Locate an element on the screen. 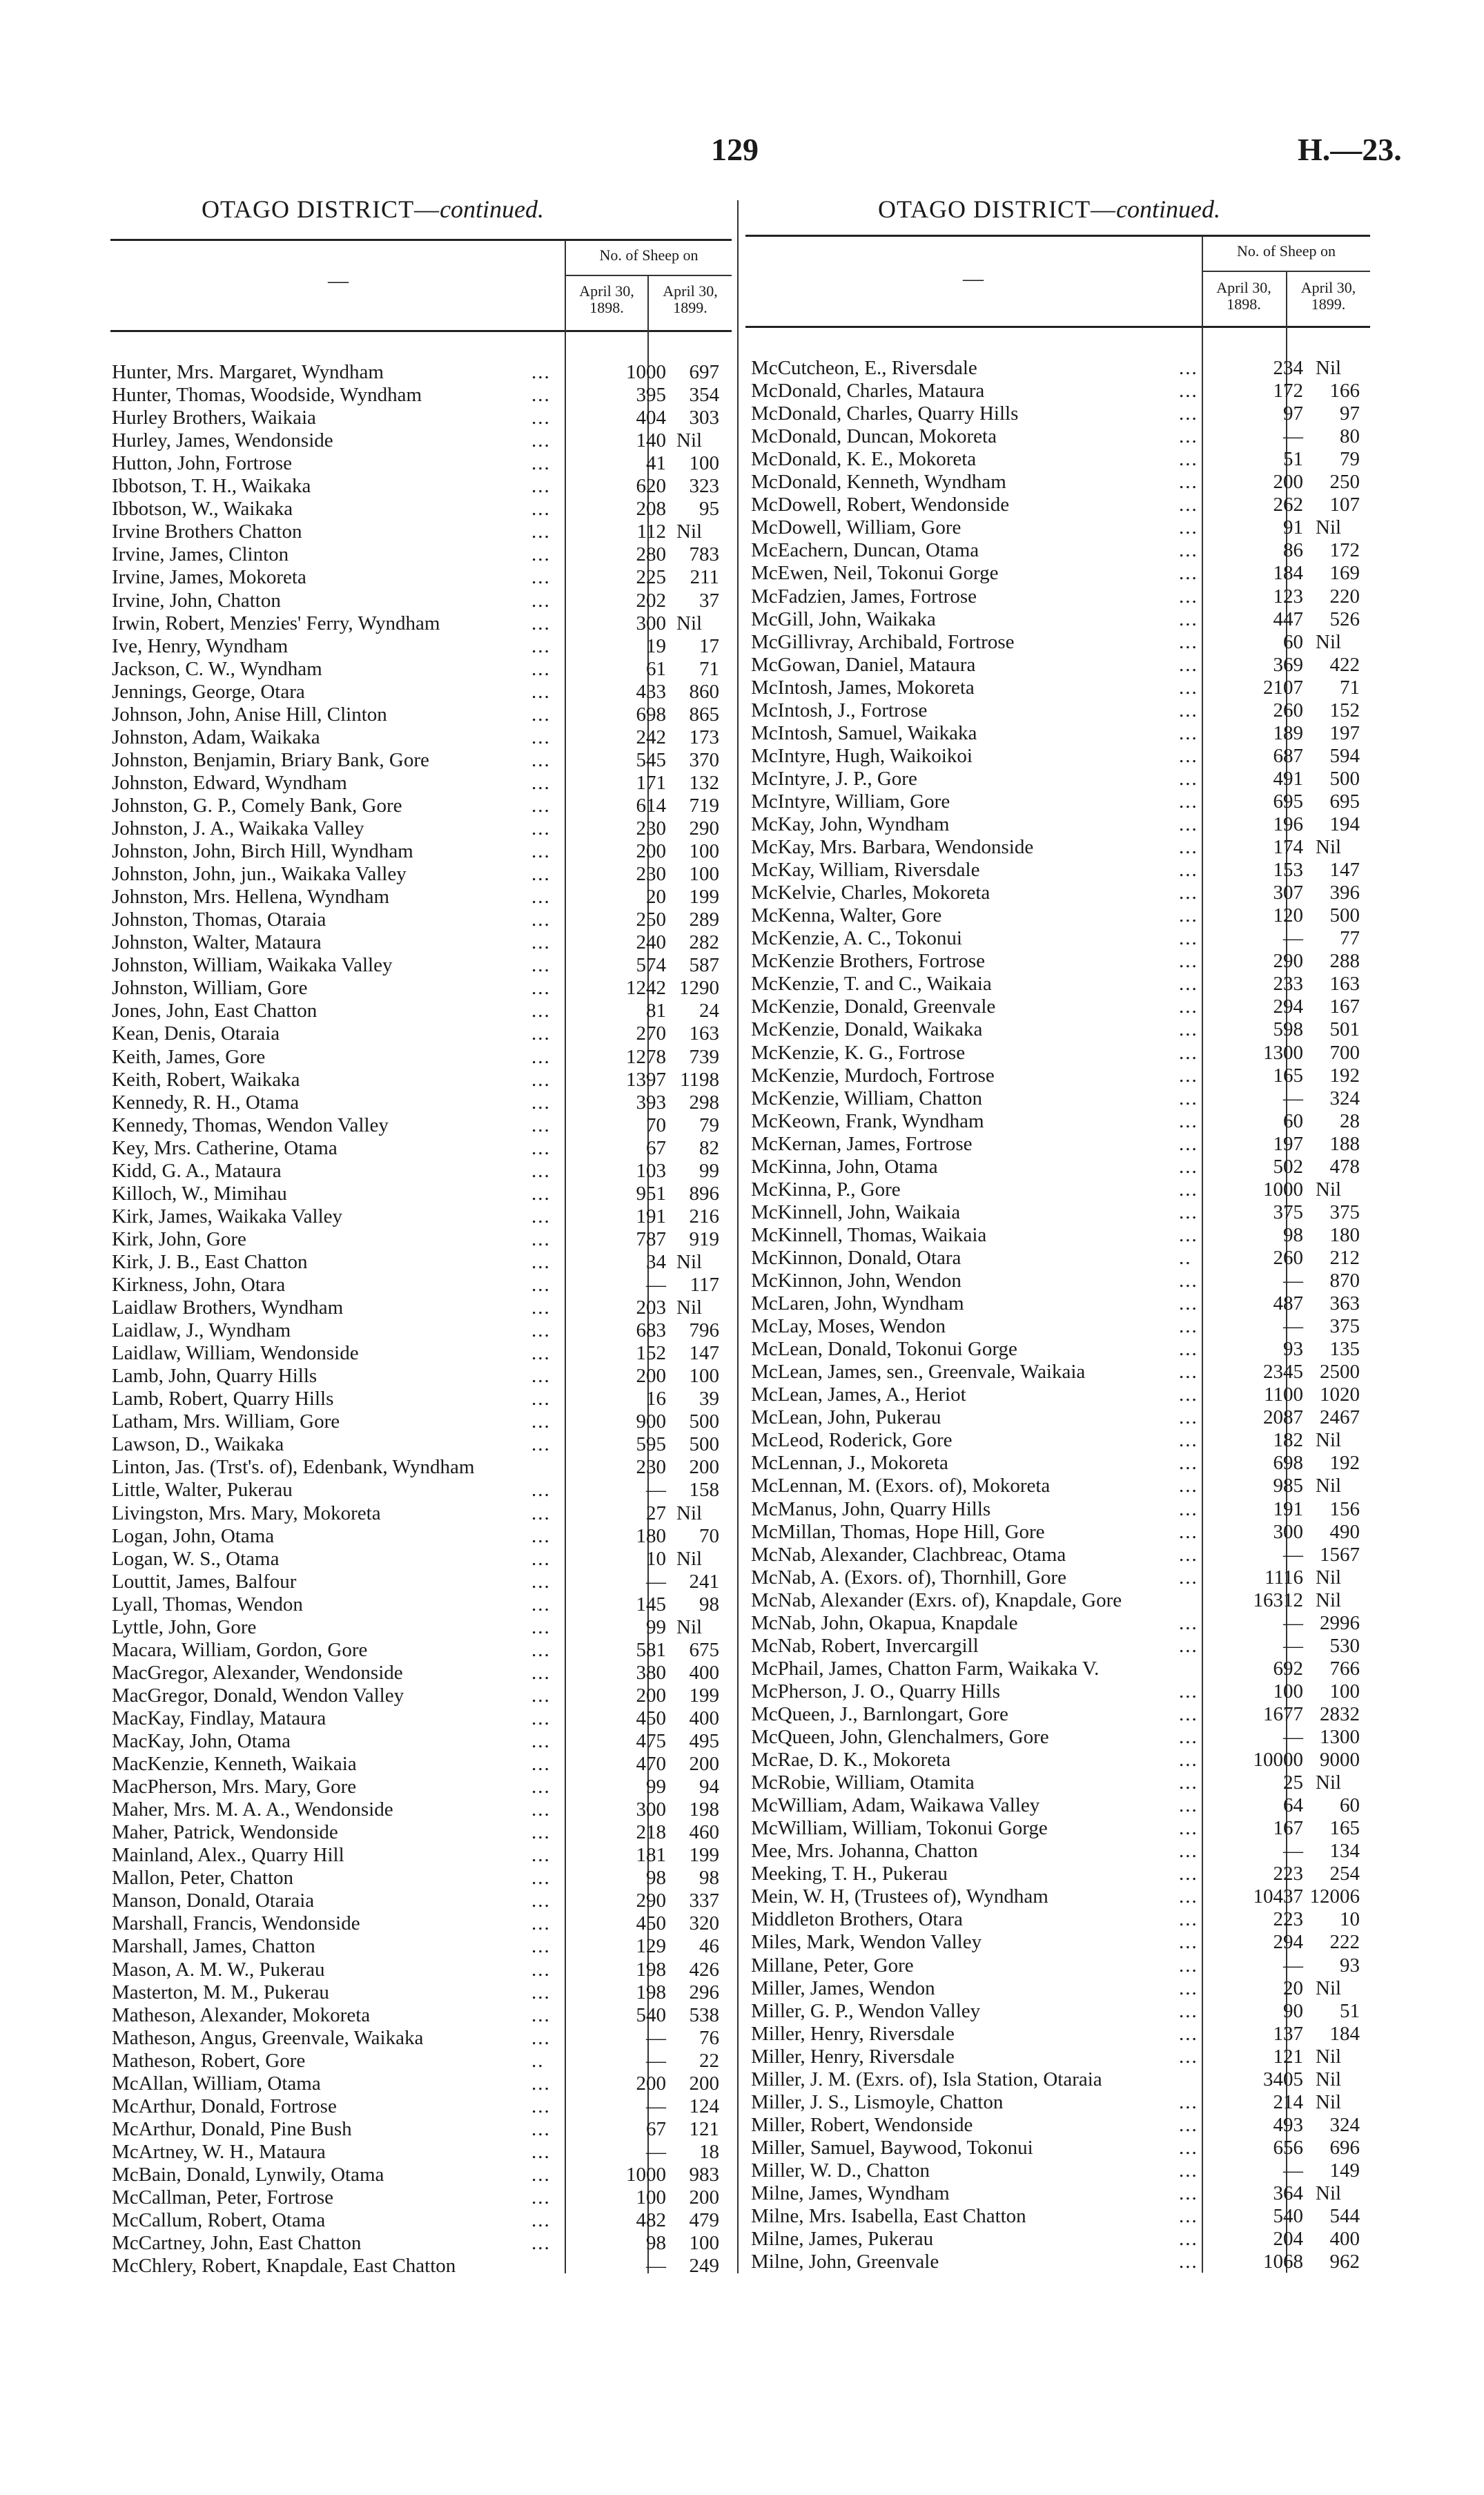 This screenshot has height=2495, width=1484. table-row: McKenzie, Donald, Greenvale... 294 167 is located at coordinates (1060, 1007).